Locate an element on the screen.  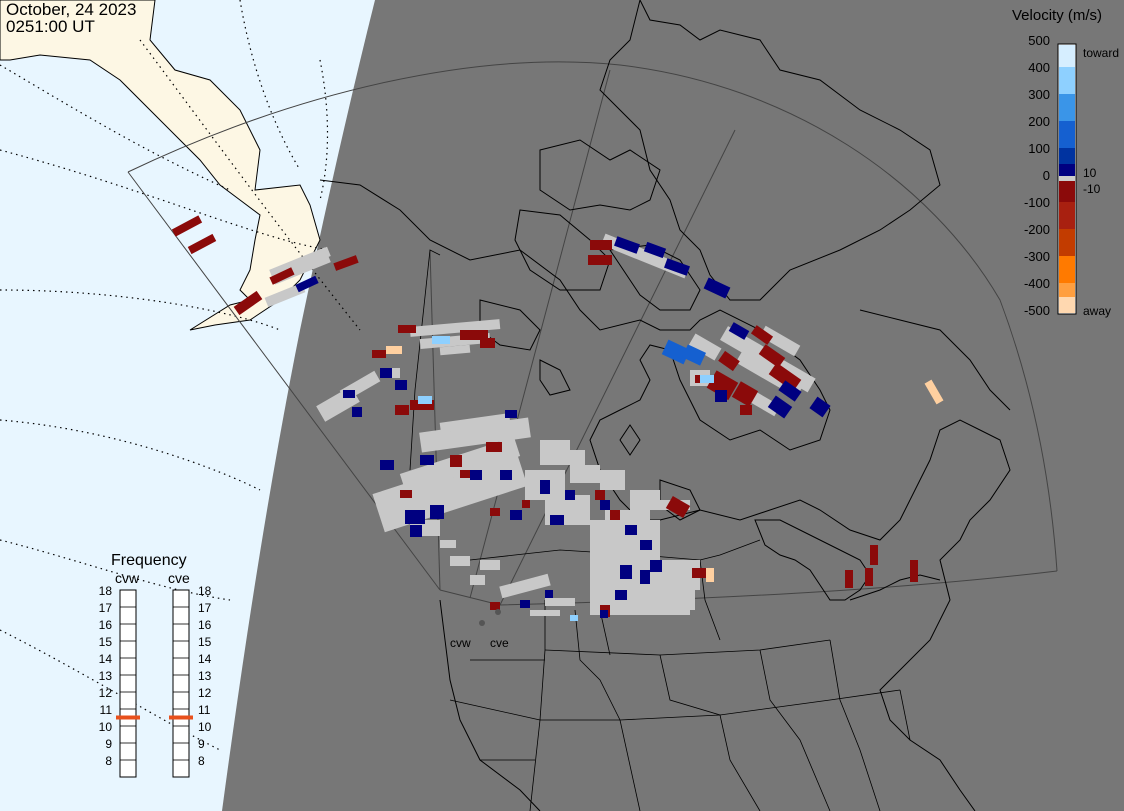
frequency-tick-cve-12: 12 is located at coordinates (205, 693).